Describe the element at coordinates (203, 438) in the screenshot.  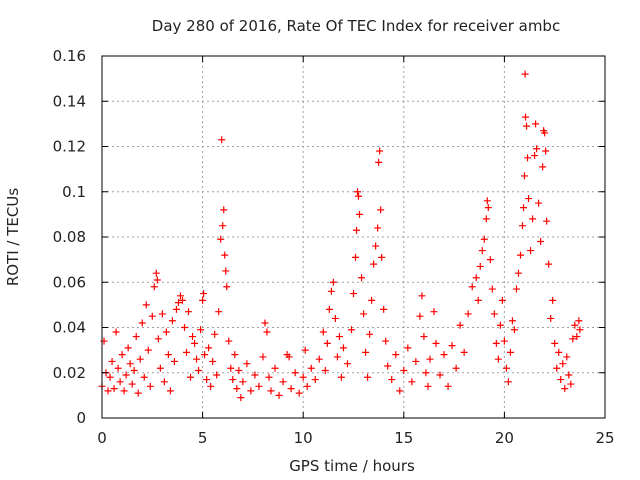
I see `x-tick-label: 5` at that location.